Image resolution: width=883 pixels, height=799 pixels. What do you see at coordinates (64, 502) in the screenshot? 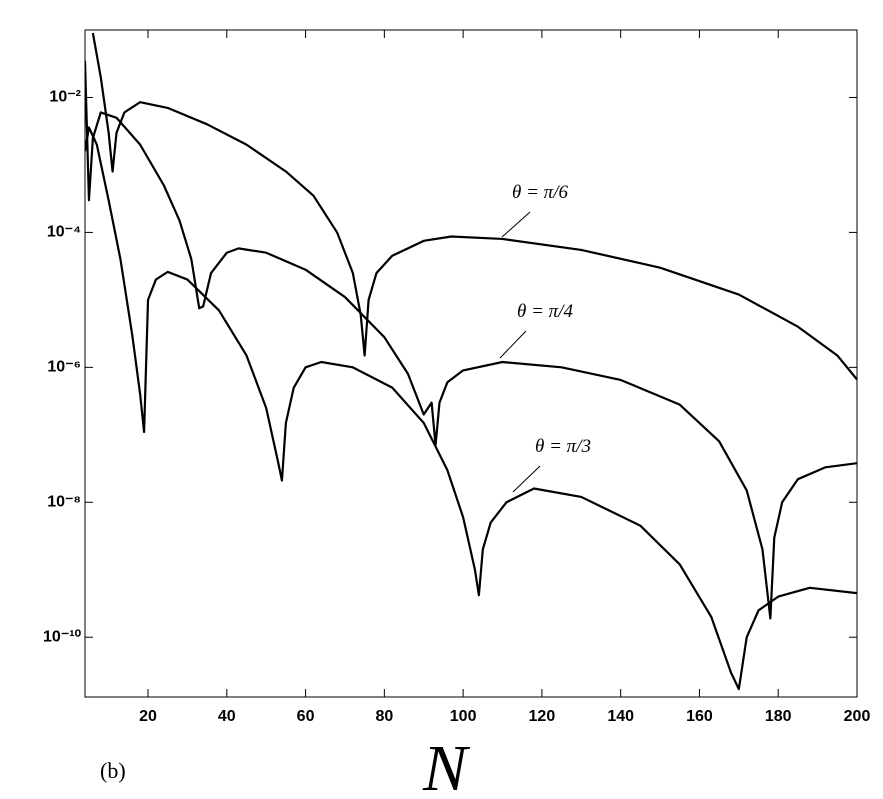
I see `y-tick-label: 10⁻⁸` at bounding box center [64, 502].